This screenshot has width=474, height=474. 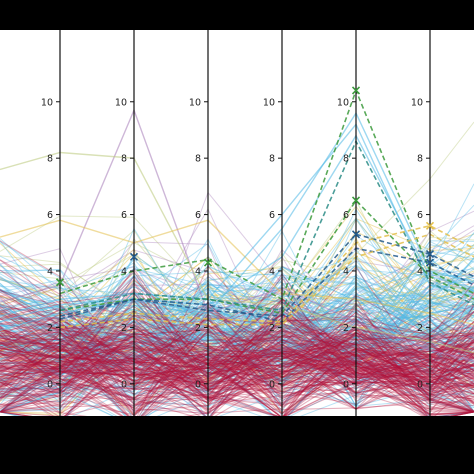 I want to click on series-line-olive, so click(x=237, y=332).